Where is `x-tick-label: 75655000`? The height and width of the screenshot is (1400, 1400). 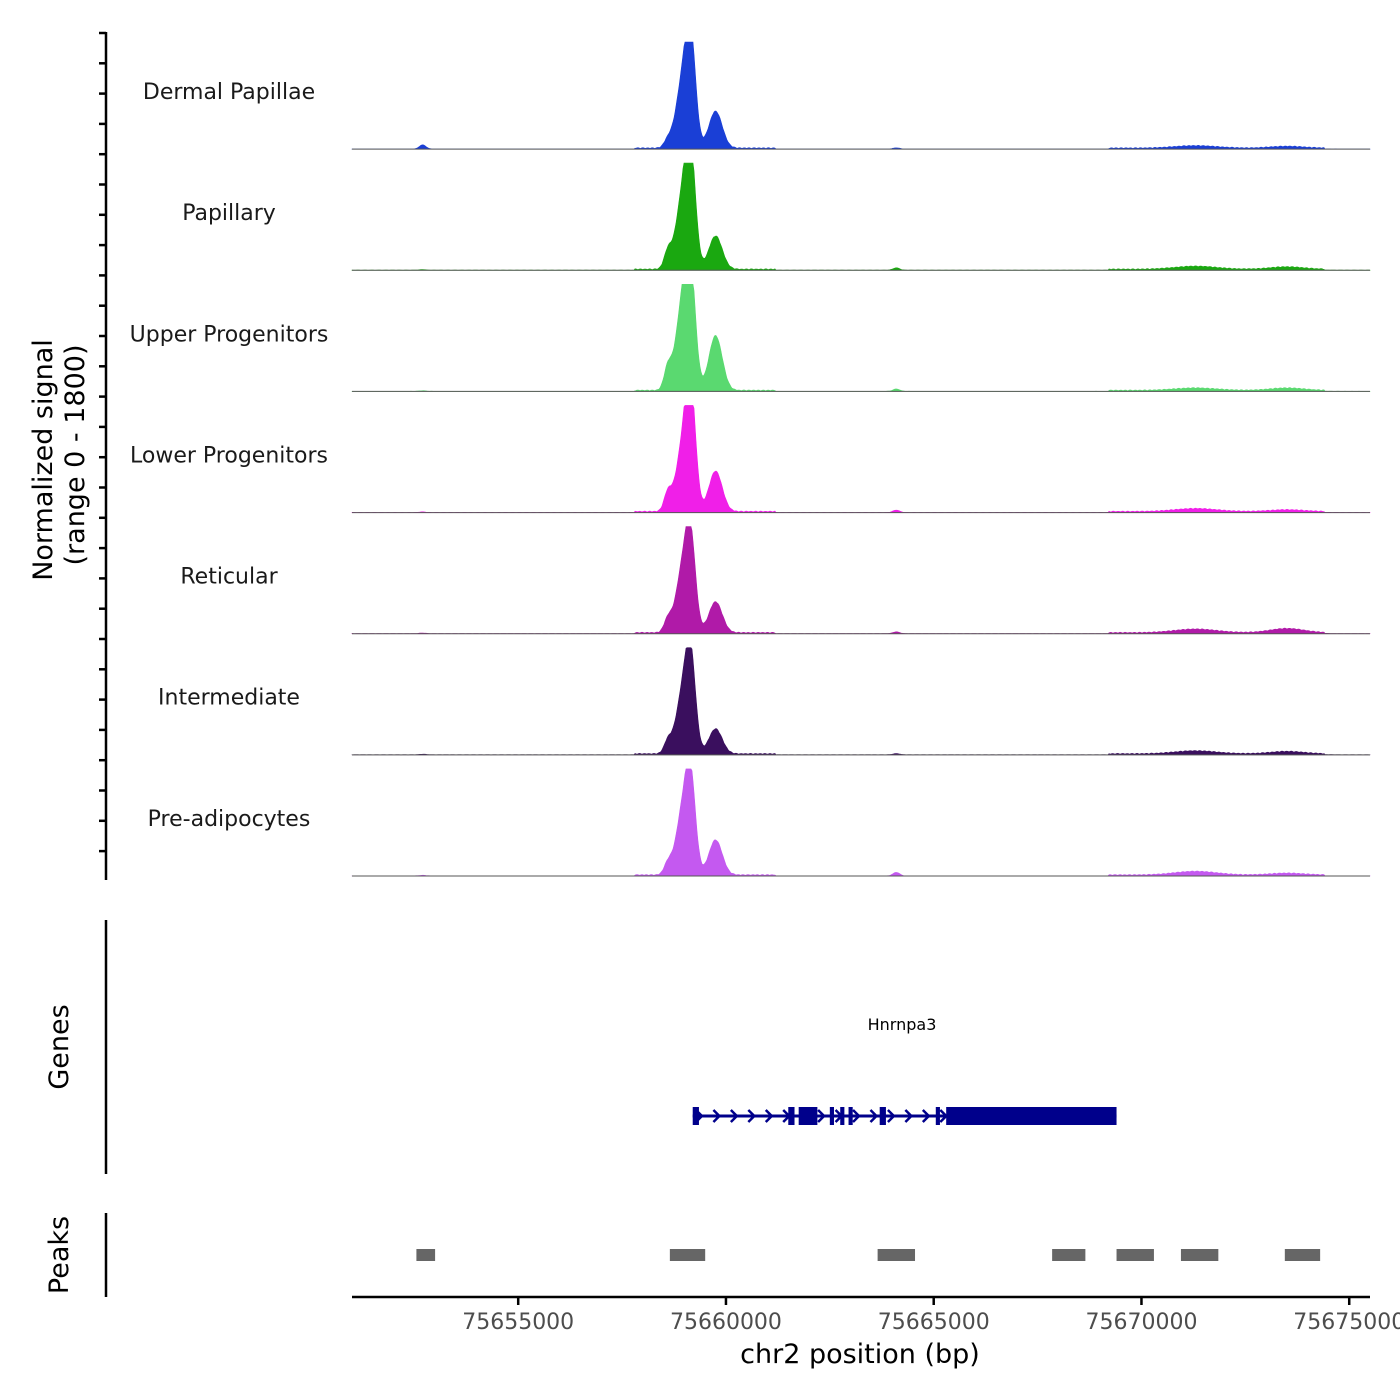
x-tick-label: 75655000 is located at coordinates (518, 1322).